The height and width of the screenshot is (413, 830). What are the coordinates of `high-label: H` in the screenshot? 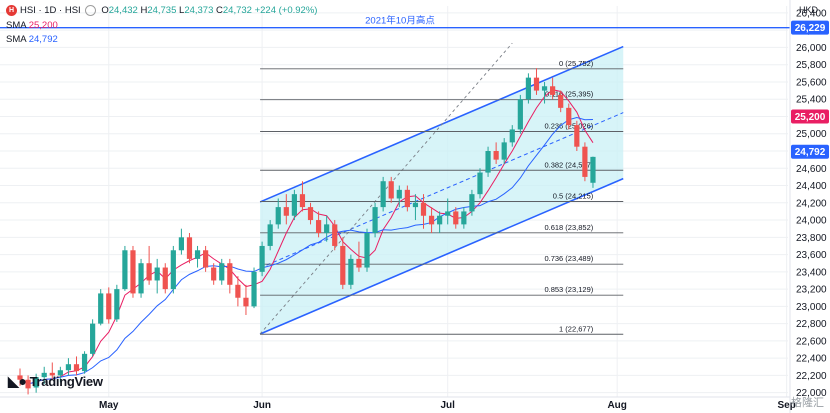 It's located at (144, 11).